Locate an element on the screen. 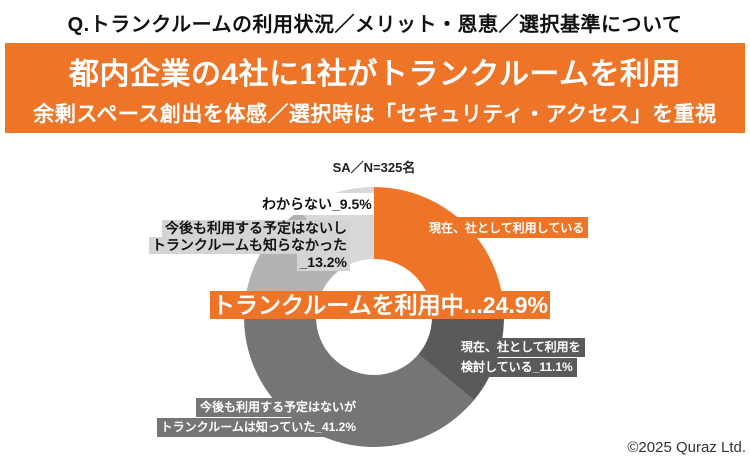 The height and width of the screenshot is (460, 750). segment-label-dontknow: わからない_9.5% is located at coordinates (317, 204).